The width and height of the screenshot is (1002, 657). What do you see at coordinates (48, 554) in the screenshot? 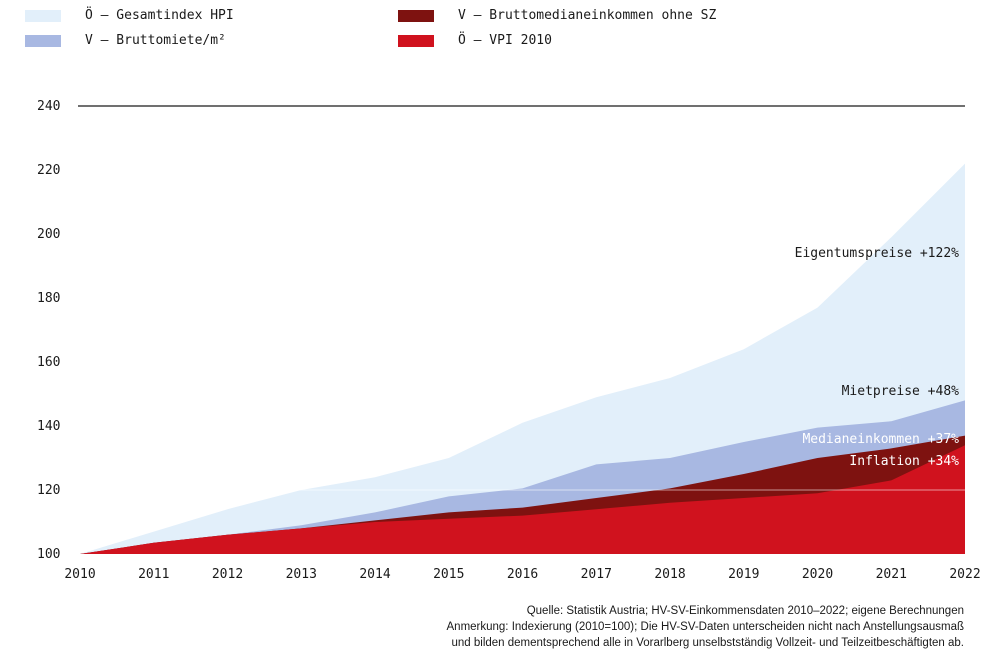
I see `y-tick-label: 100` at bounding box center [48, 554].